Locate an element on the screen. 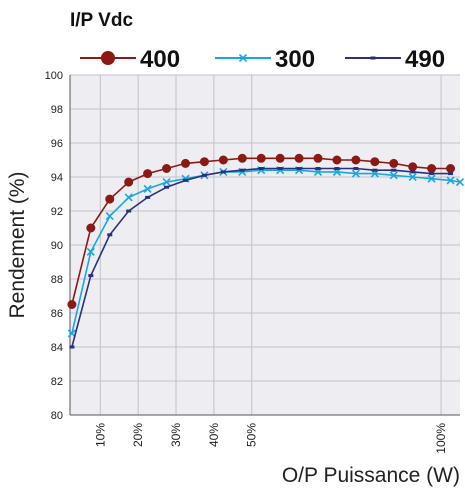 This screenshot has width=465, height=488. x-axis-ticks: 10% 20% 30% 40% 50% 100% is located at coordinates (270, 438).